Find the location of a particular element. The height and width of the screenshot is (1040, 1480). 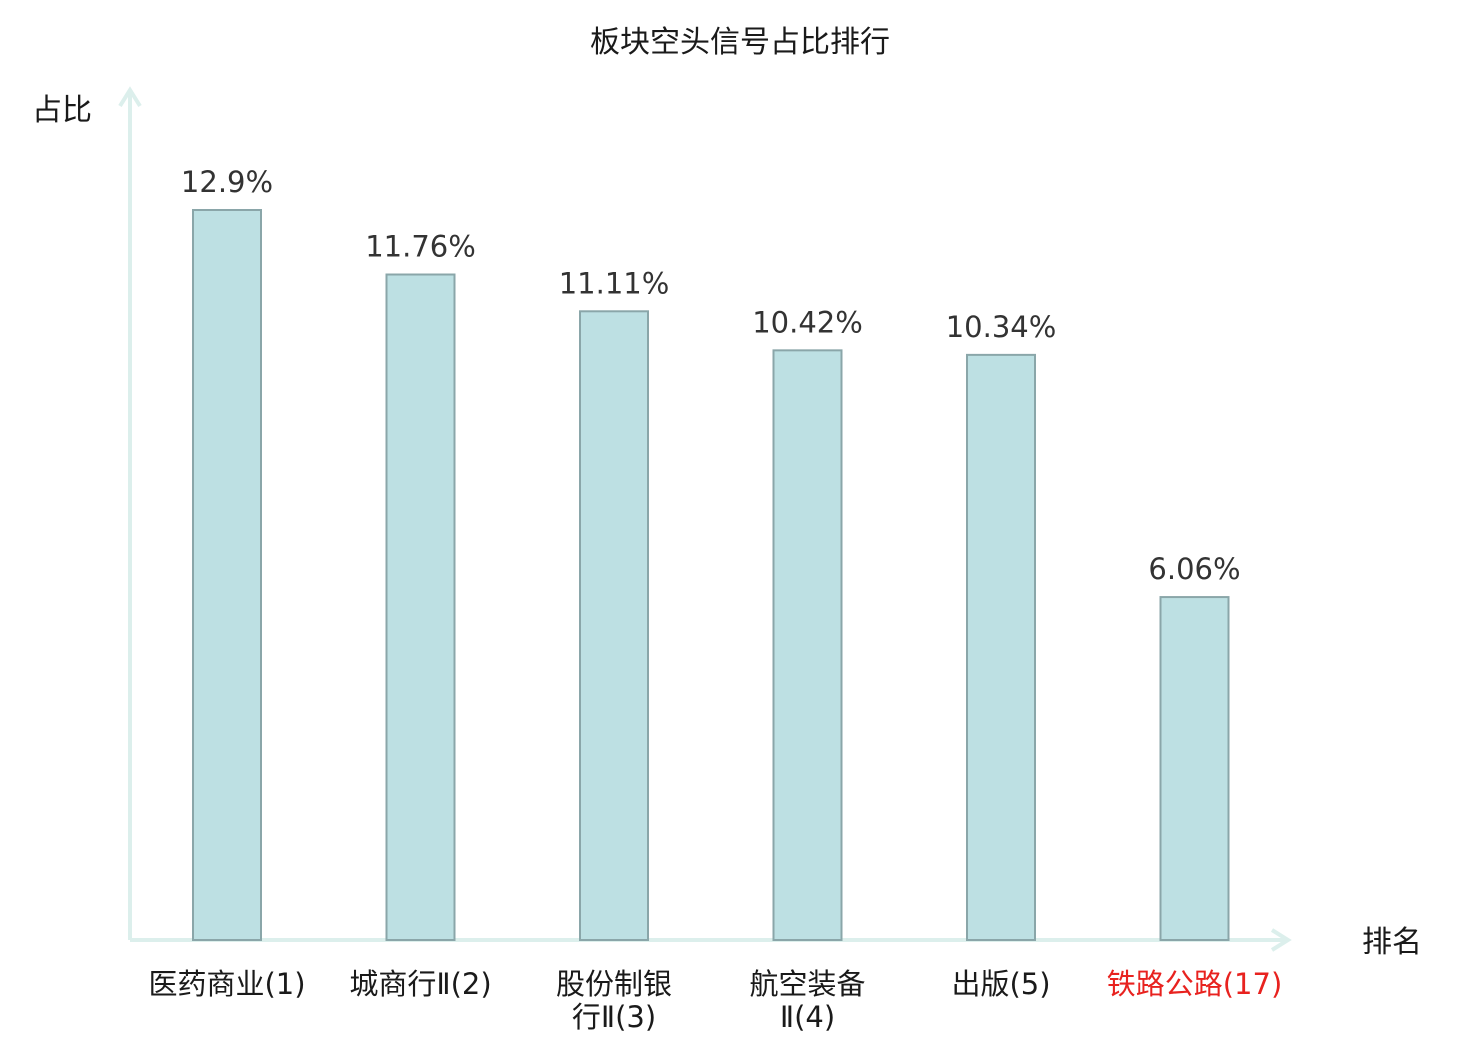

y-axis-arrow is located at coordinates (130, 97).